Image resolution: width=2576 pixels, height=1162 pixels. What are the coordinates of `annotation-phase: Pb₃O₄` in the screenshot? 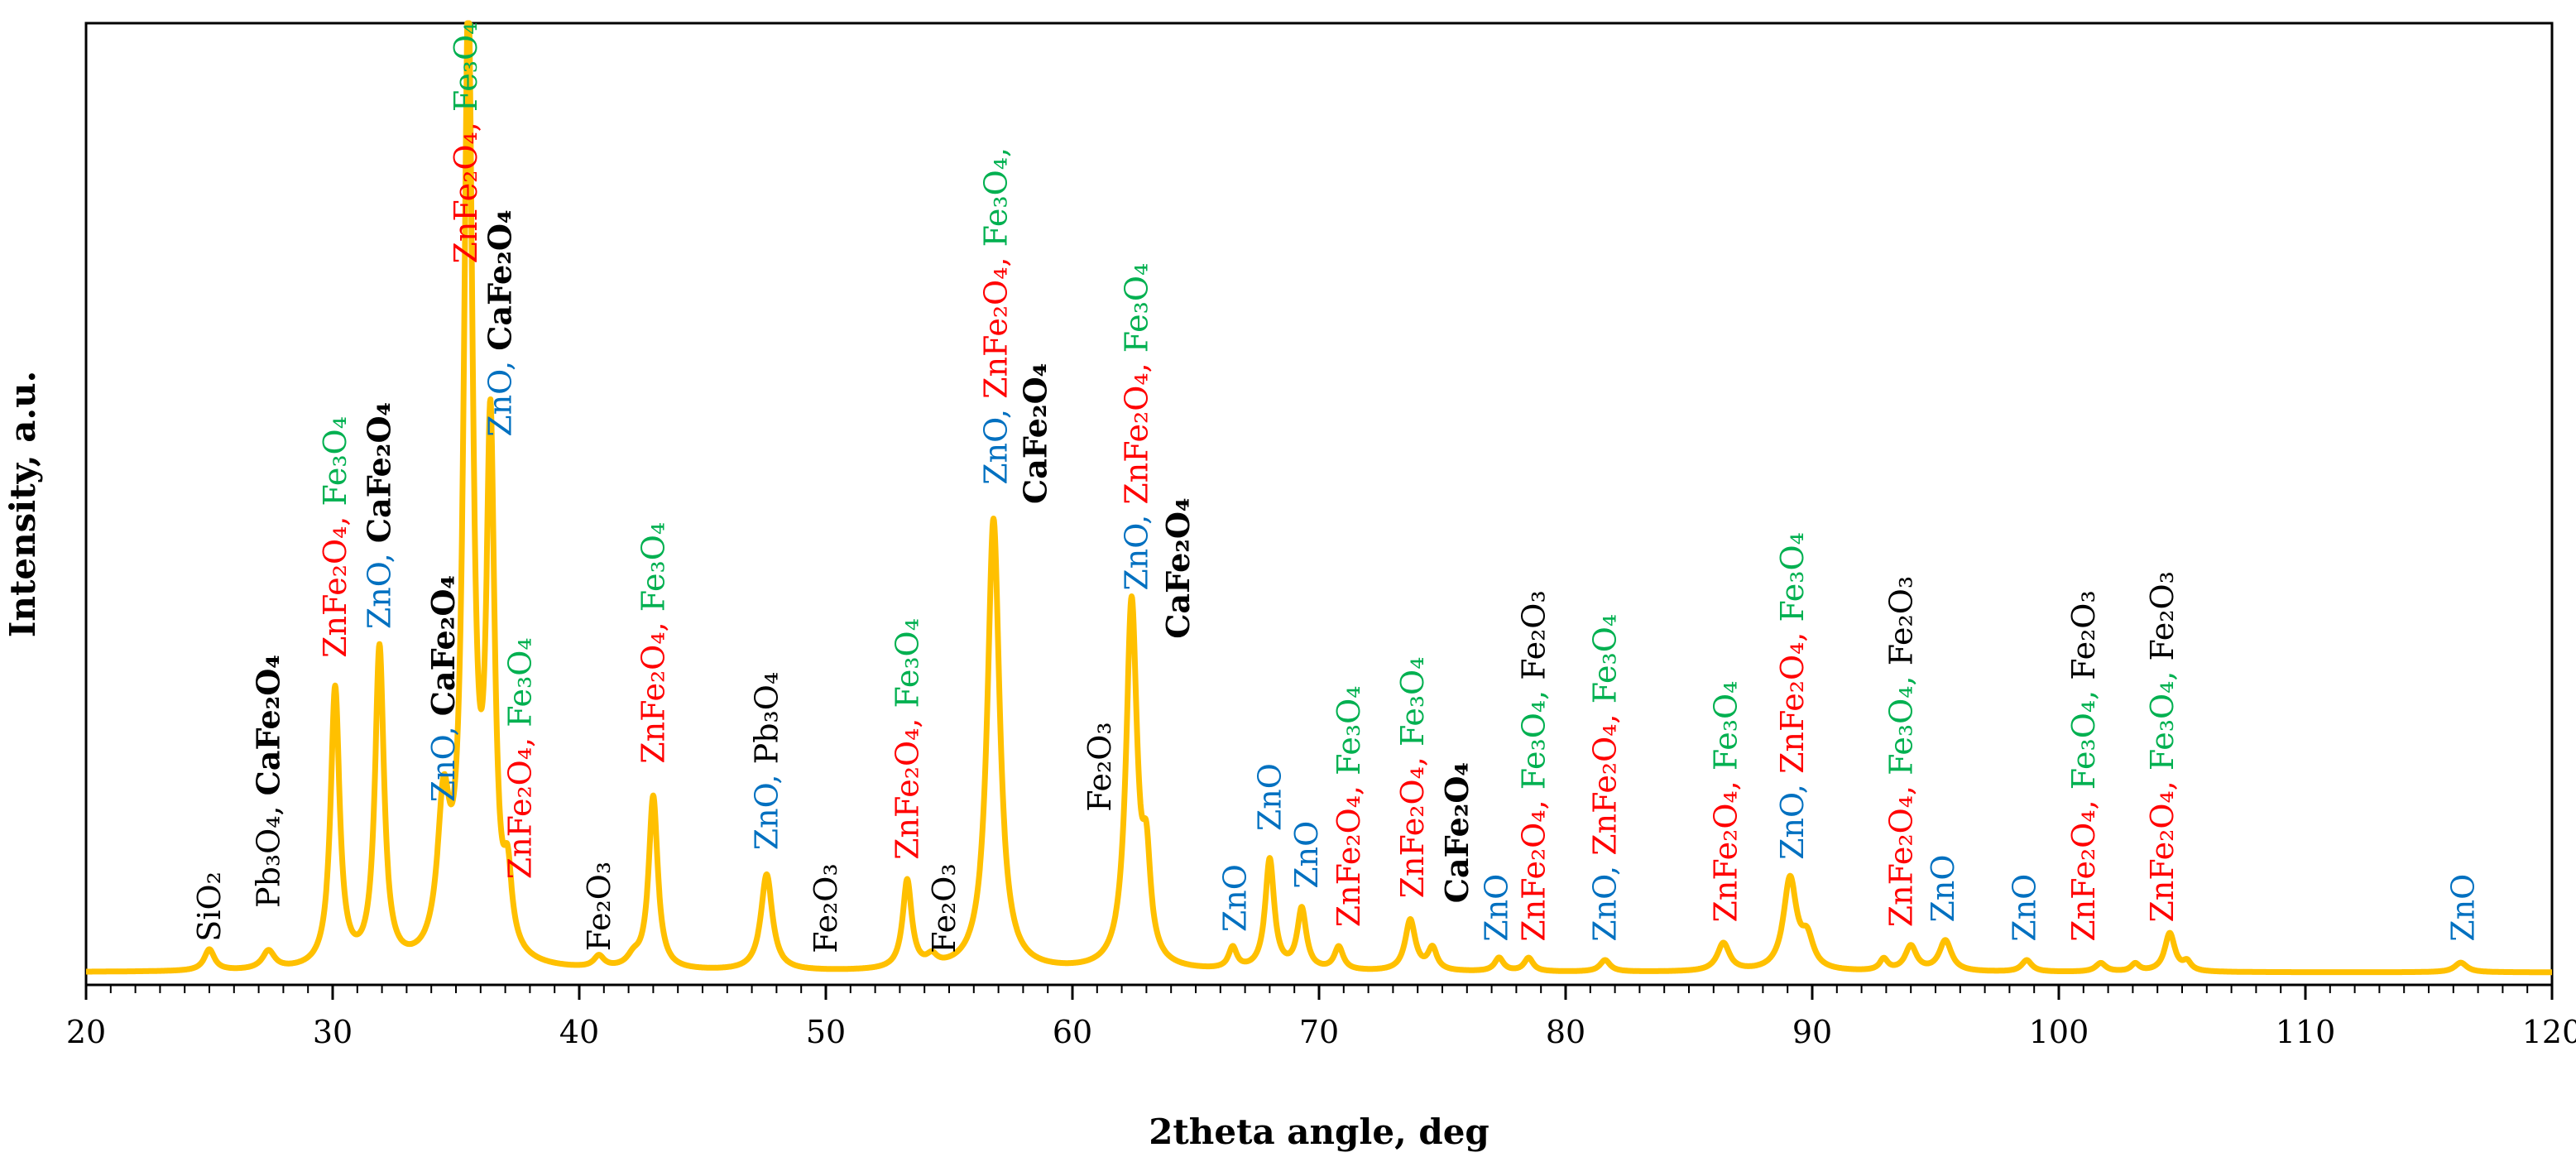 It's located at (767, 718).